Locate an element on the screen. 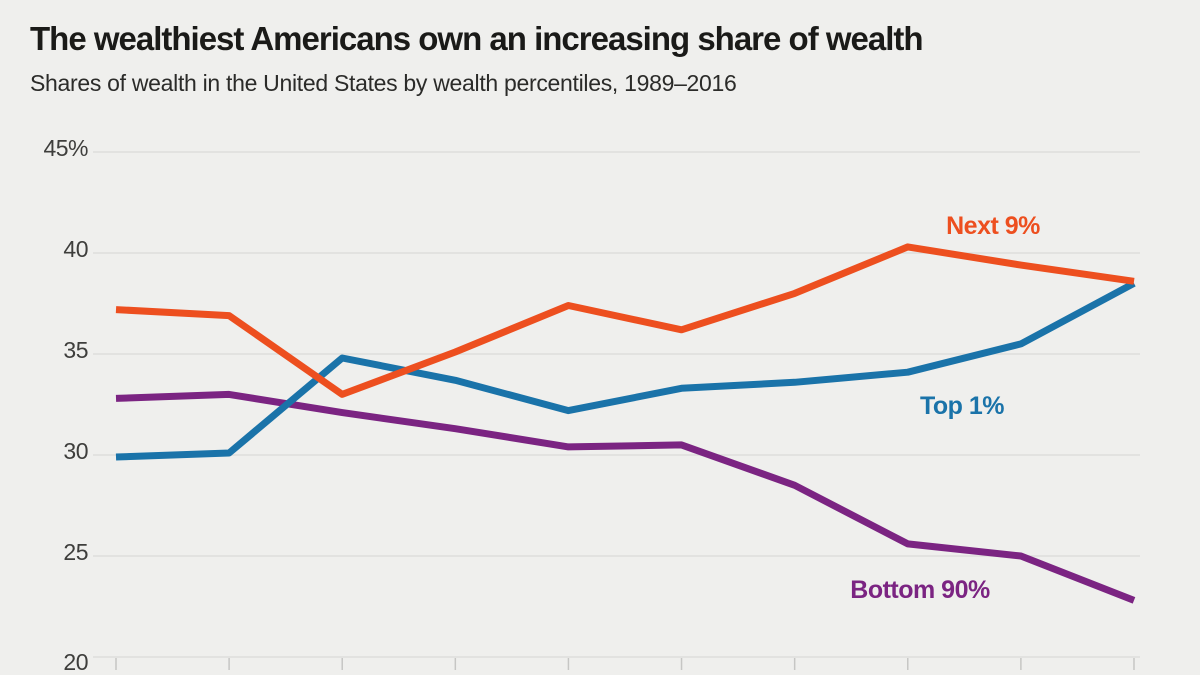  series-label-top-1: Top 1% is located at coordinates (962, 406).